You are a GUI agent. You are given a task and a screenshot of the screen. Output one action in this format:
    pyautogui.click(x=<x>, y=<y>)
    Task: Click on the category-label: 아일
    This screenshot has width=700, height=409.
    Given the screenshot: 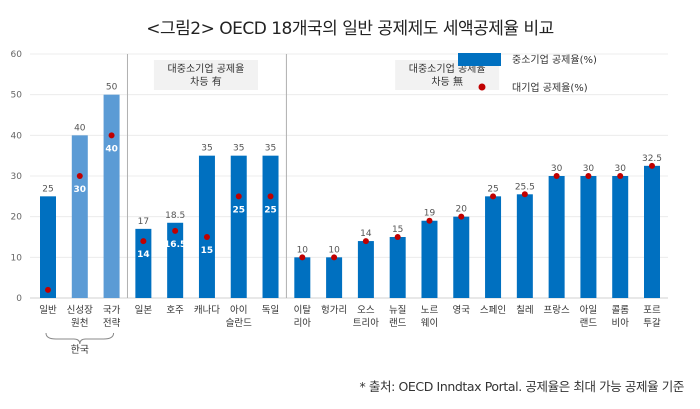 What is the action you would take?
    pyautogui.click(x=588, y=310)
    